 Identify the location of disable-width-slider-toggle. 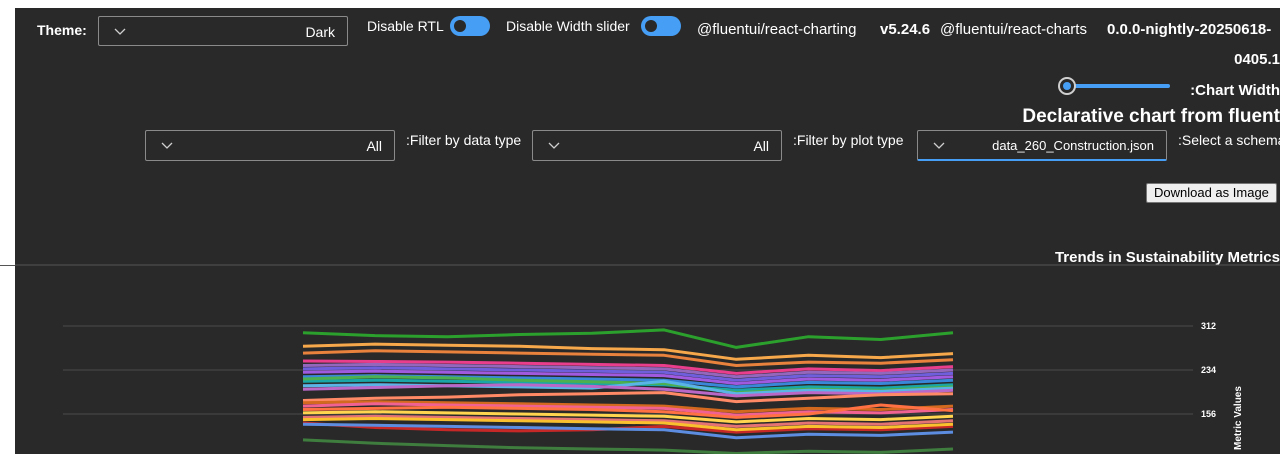
(661, 26).